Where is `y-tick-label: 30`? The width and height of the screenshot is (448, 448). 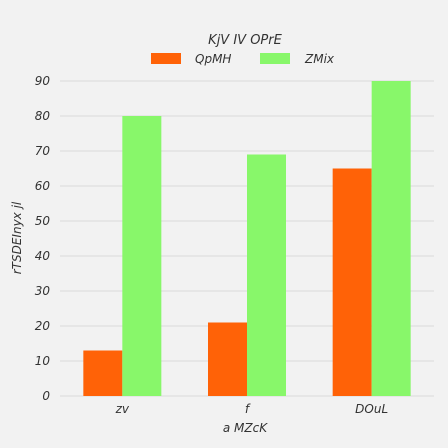 y-tick-label: 30 is located at coordinates (43, 291).